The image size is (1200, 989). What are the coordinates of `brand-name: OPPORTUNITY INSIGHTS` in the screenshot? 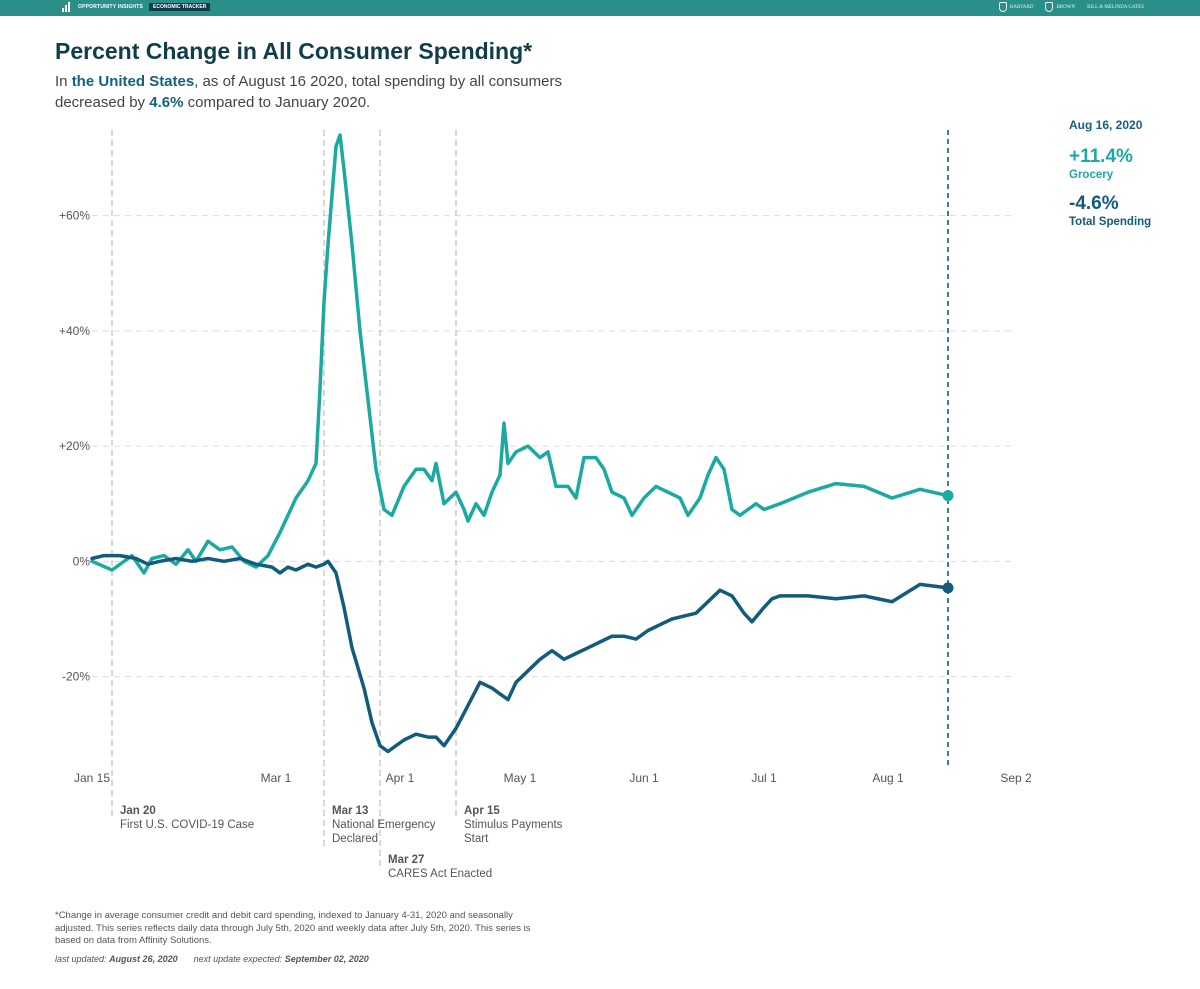 It's located at (111, 6).